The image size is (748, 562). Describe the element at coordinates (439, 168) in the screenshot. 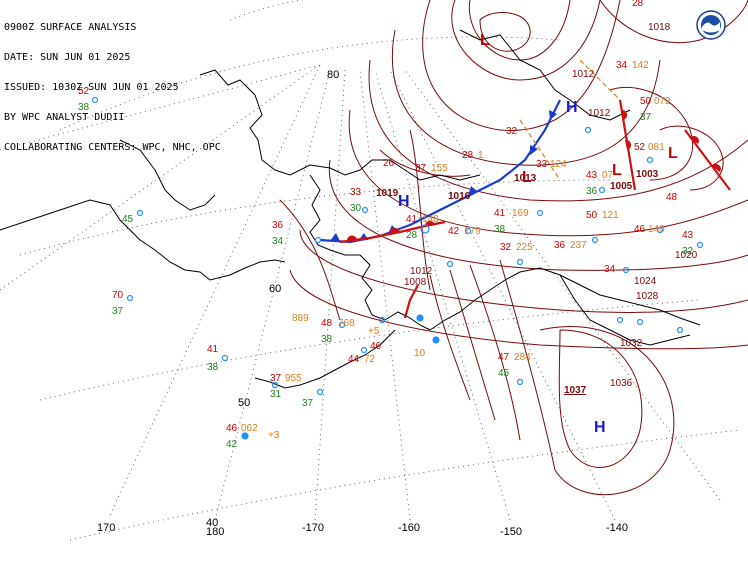

I see `obs-pressure: 155` at that location.